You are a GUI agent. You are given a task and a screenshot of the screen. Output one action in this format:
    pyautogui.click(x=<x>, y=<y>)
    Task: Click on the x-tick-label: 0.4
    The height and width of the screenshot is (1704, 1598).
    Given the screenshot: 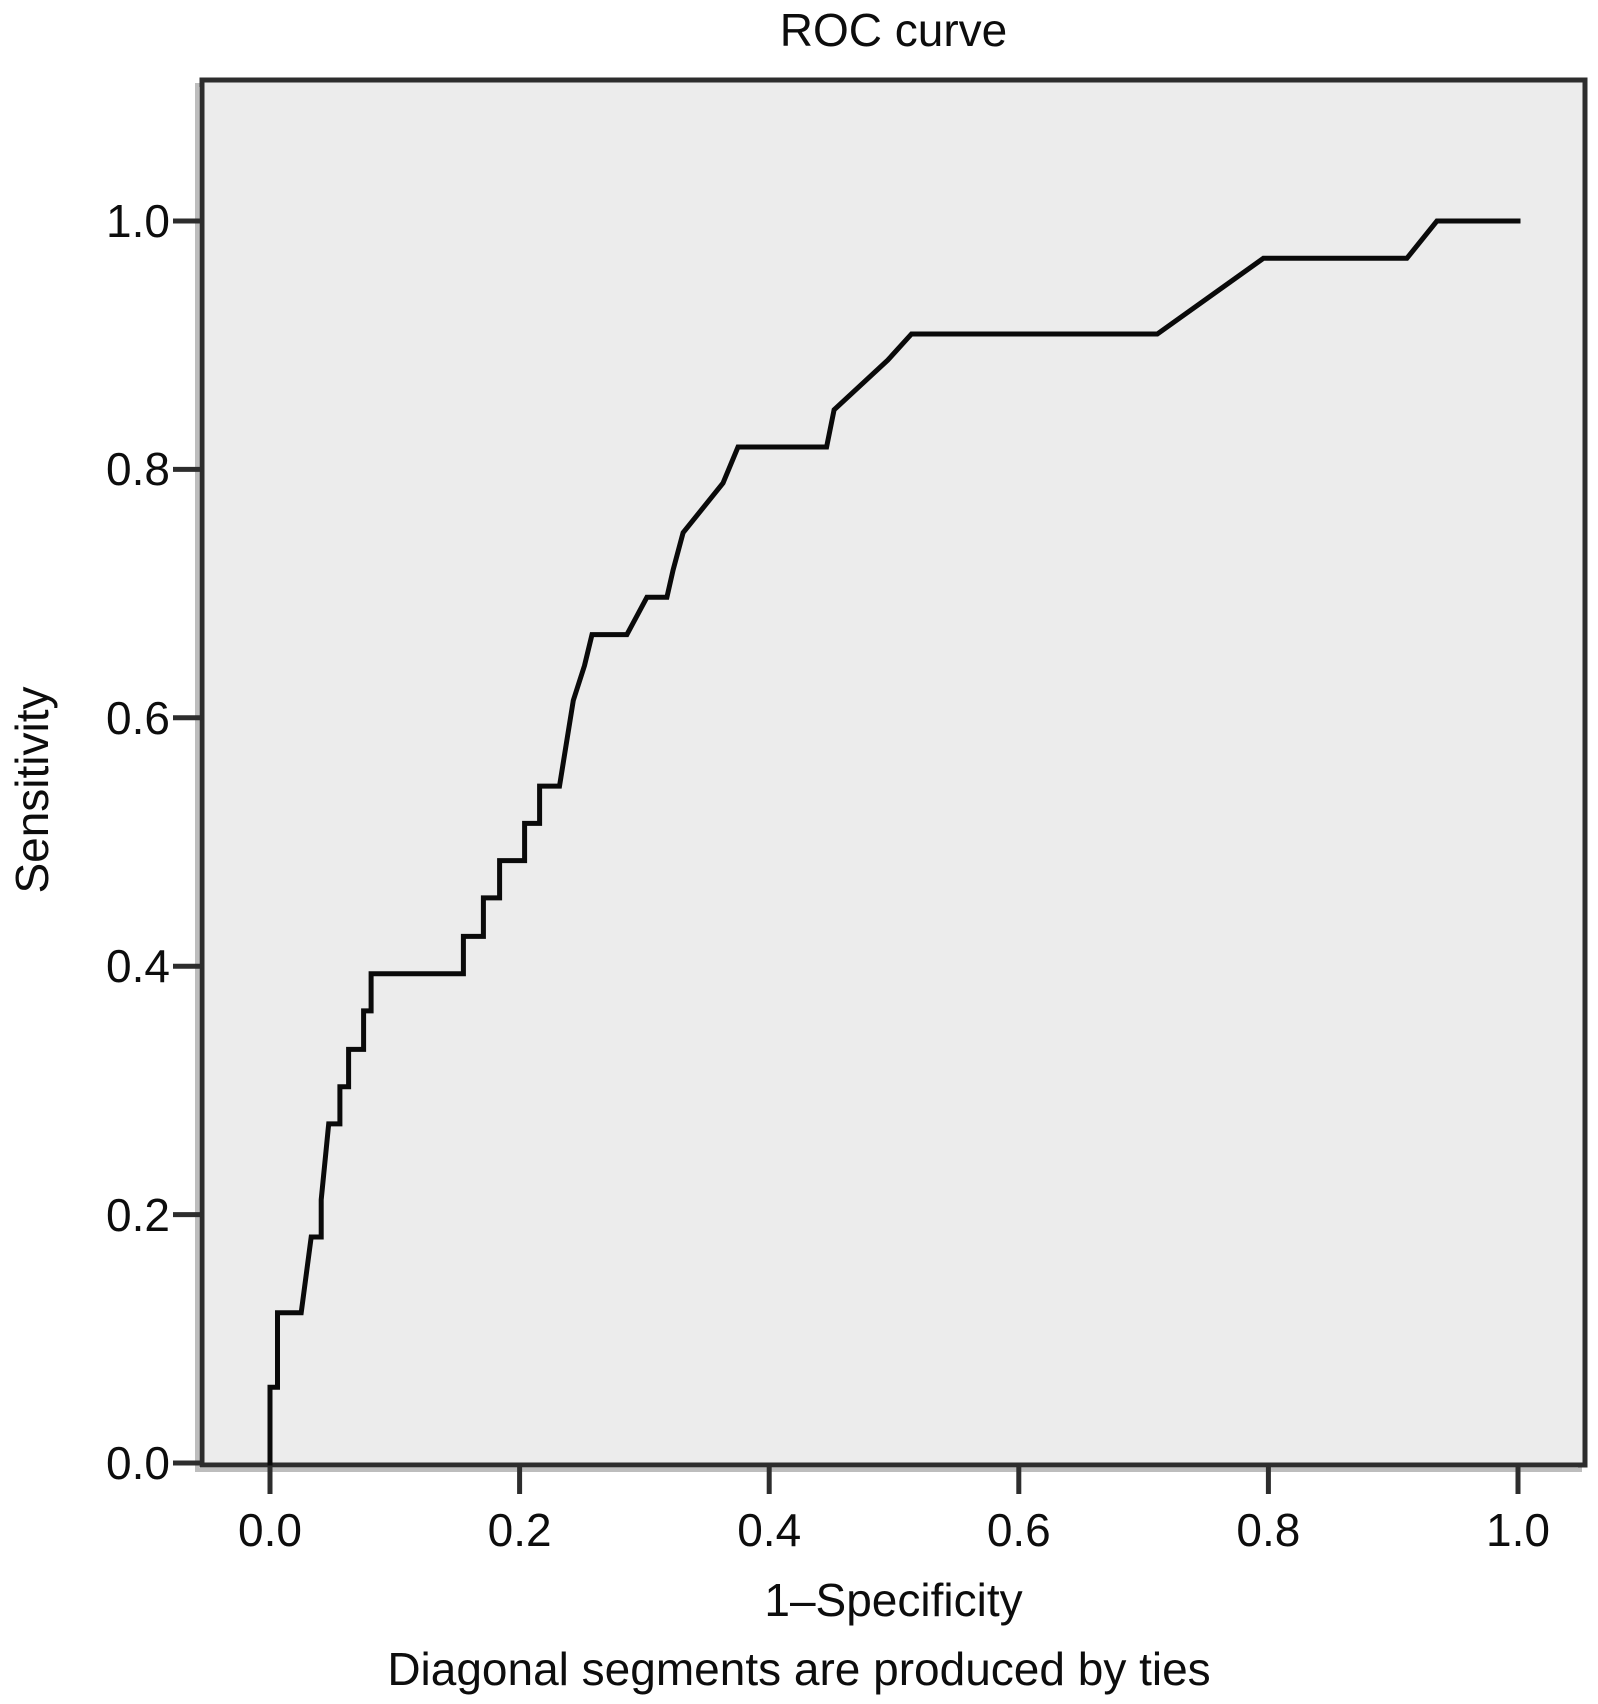 What is the action you would take?
    pyautogui.click(x=769, y=1530)
    